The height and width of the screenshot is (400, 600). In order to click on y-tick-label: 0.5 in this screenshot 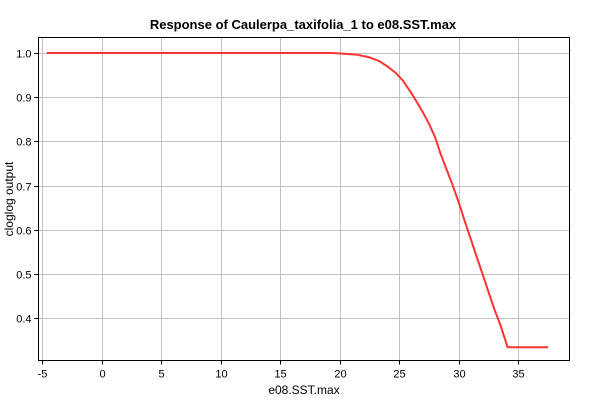, I will do `click(23, 276)`.